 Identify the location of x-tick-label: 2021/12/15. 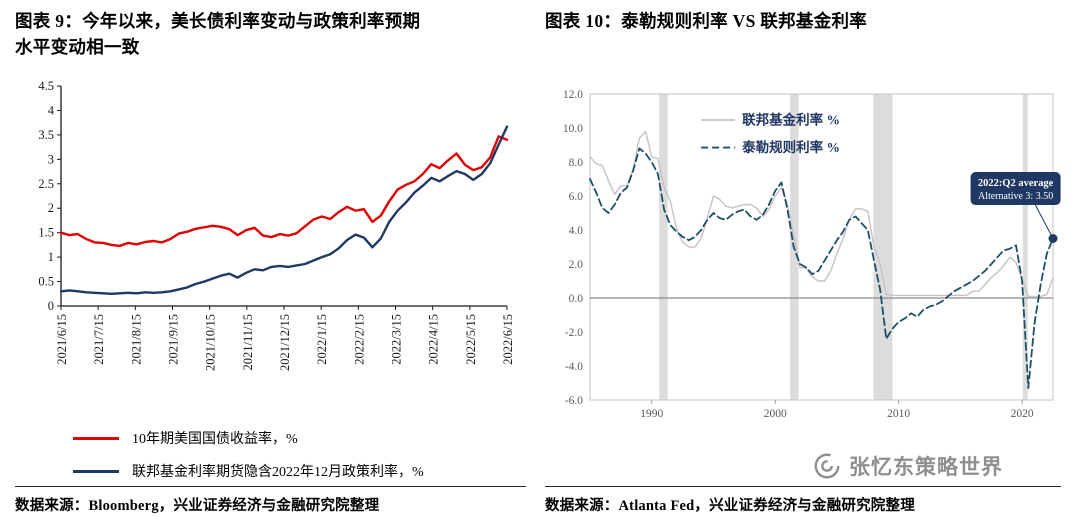
(285, 342).